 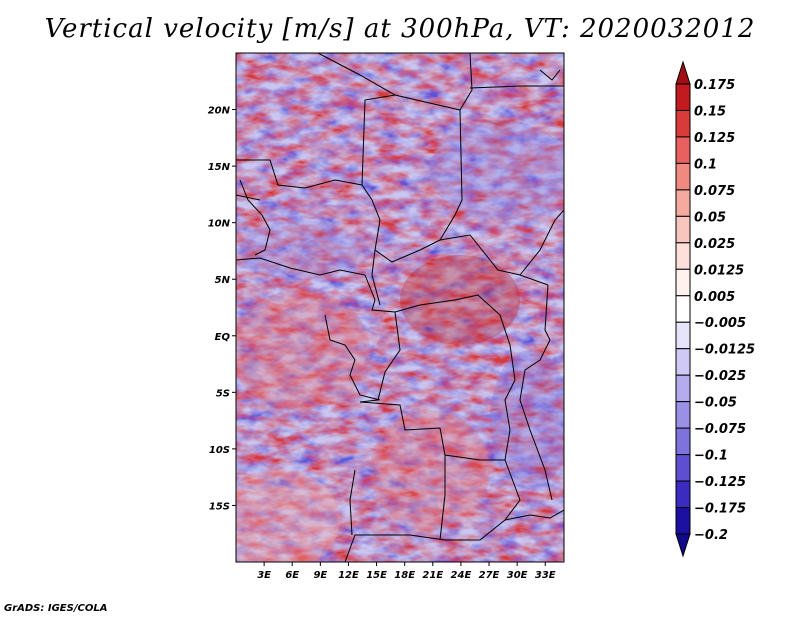 What do you see at coordinates (223, 337) in the screenshot?
I see `lat-tick-label: EQ` at bounding box center [223, 337].